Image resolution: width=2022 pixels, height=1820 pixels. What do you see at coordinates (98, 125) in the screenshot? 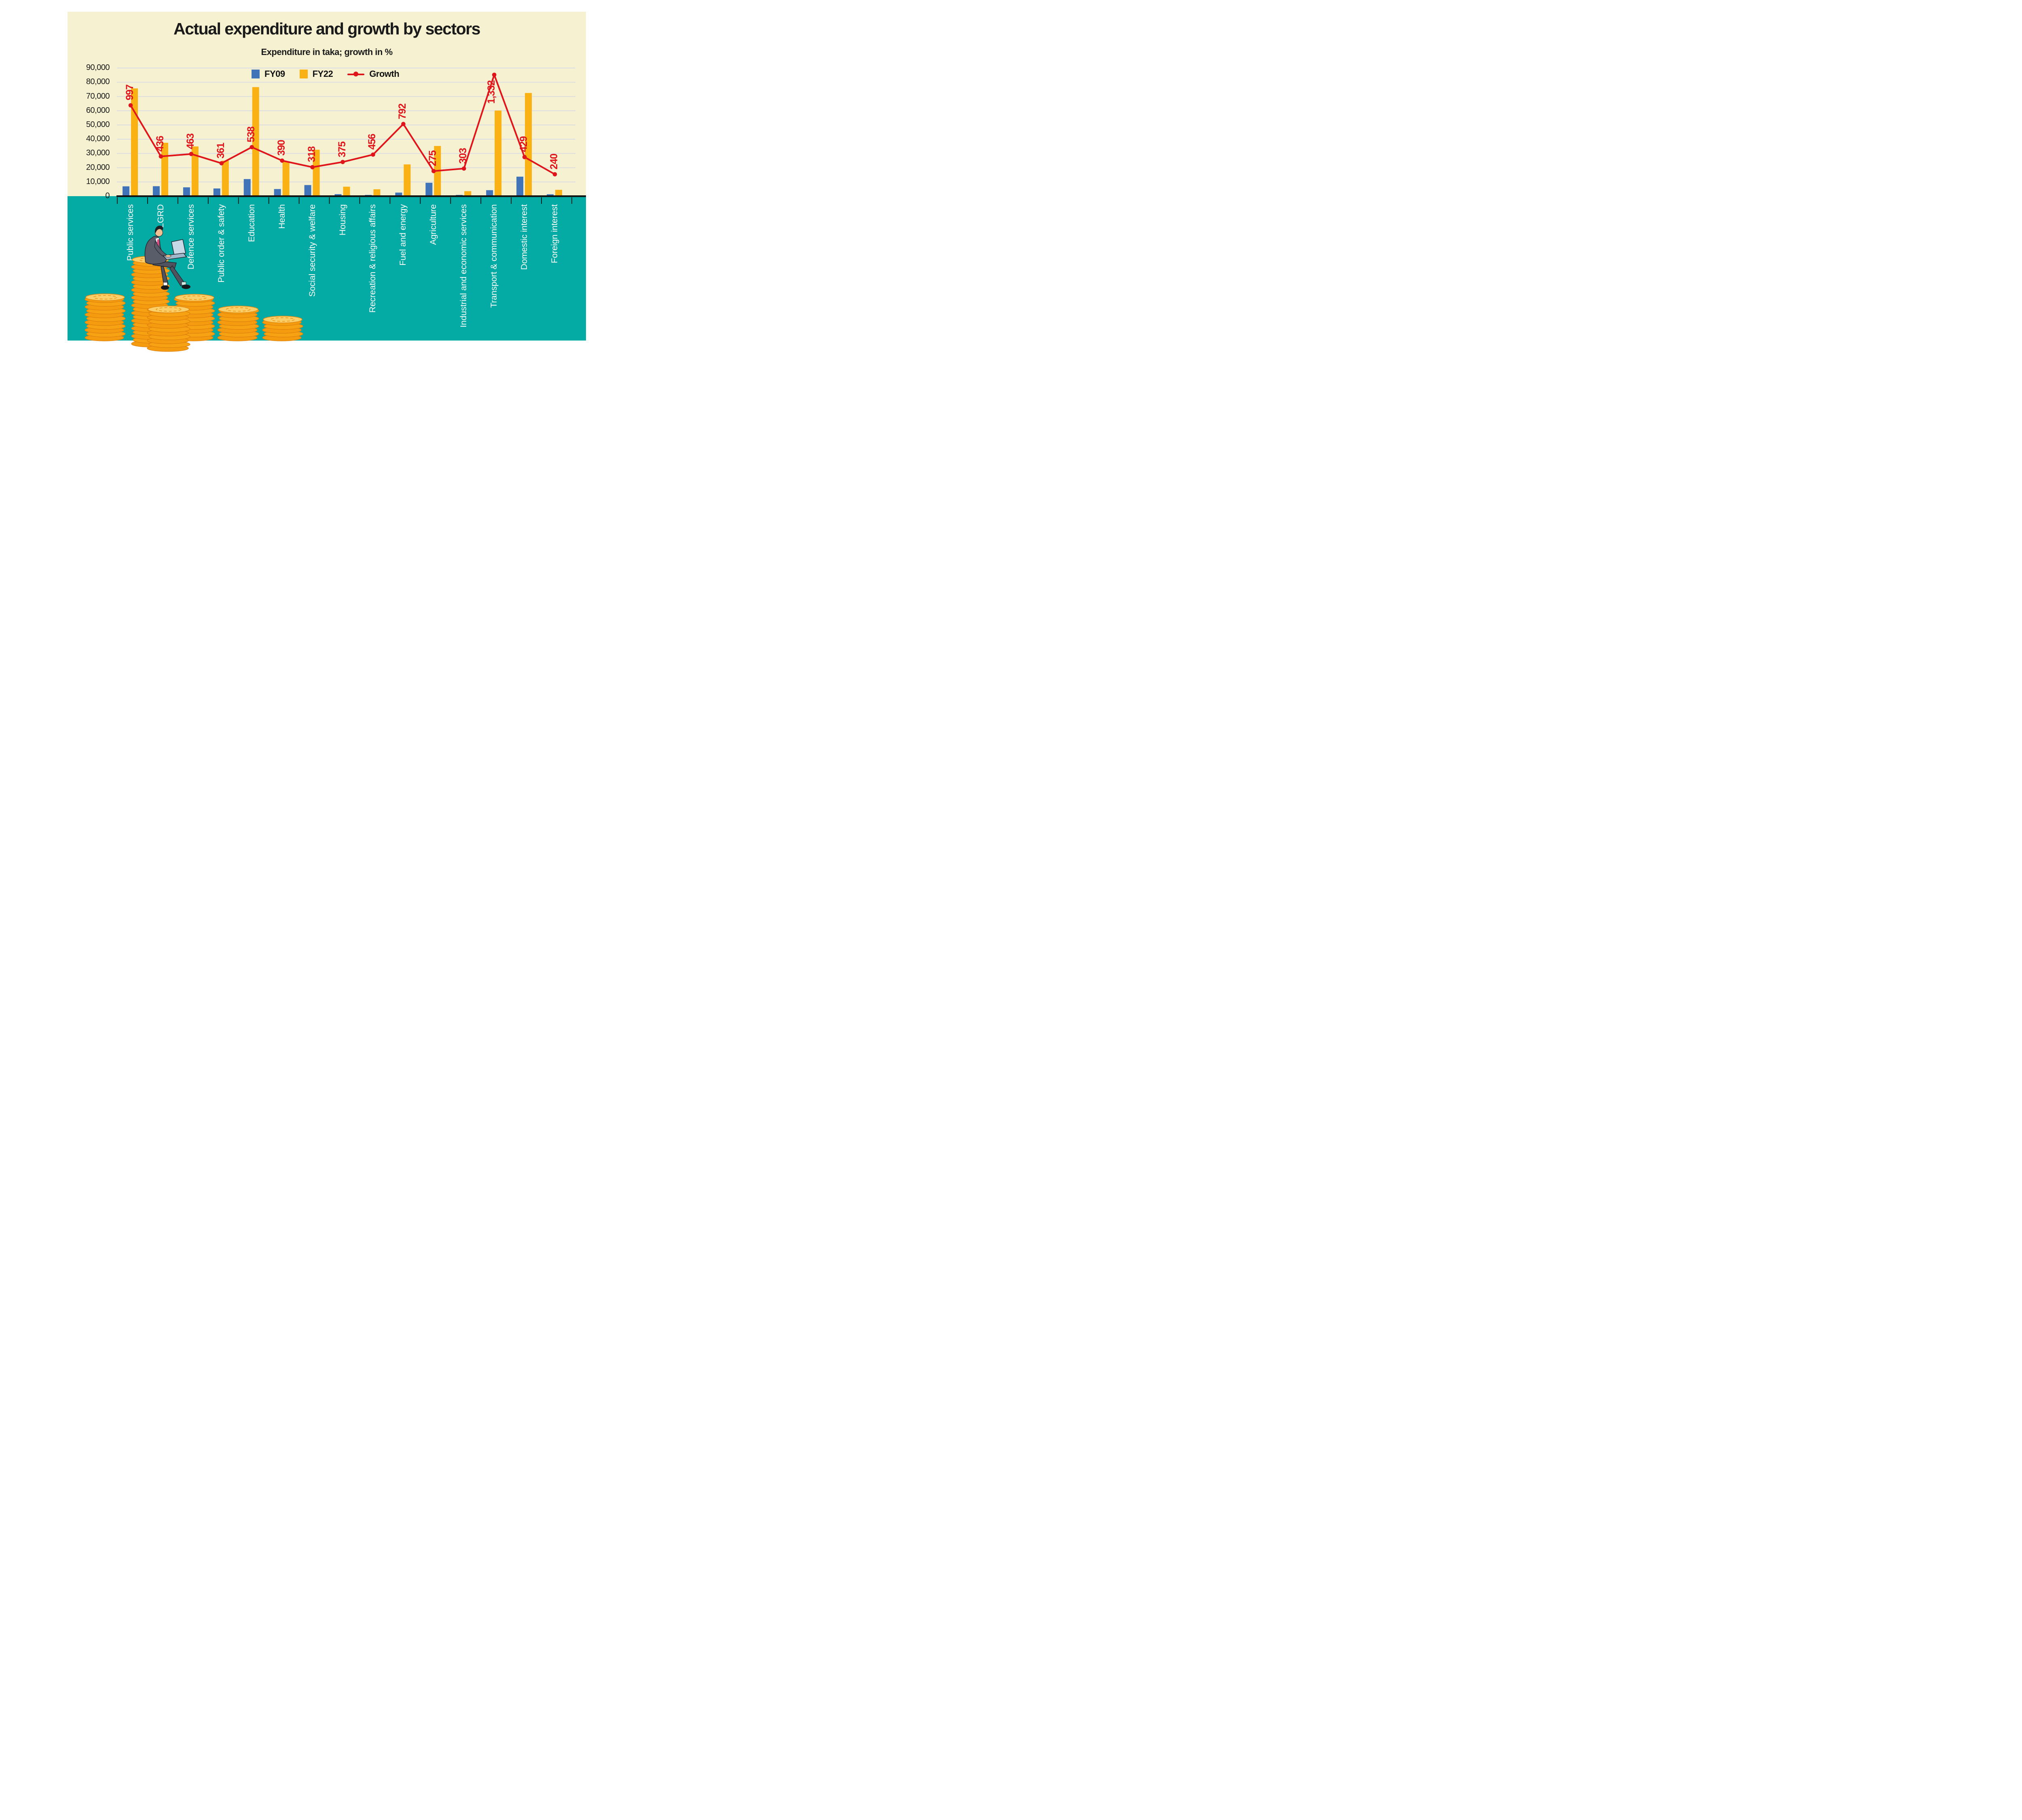
I see `y-tick-label: 50,000` at bounding box center [98, 125].